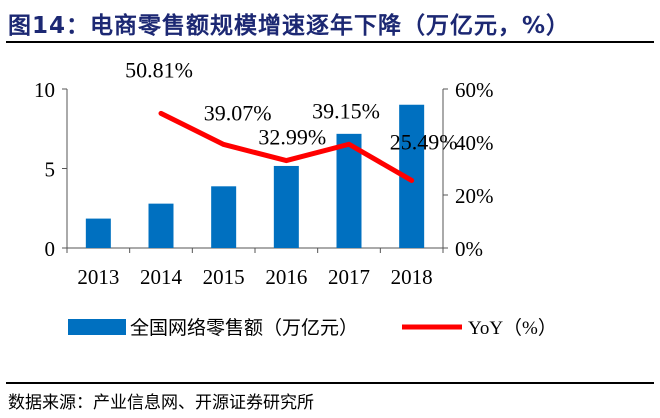 The image size is (660, 418). Describe the element at coordinates (330, 383) in the screenshot. I see `source-divider` at that location.